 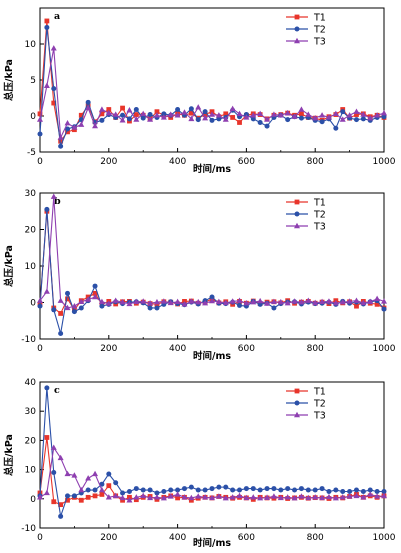 What do you see at coordinates (315, 349) in the screenshot?
I see `x-tick-label: 800` at bounding box center [315, 349].